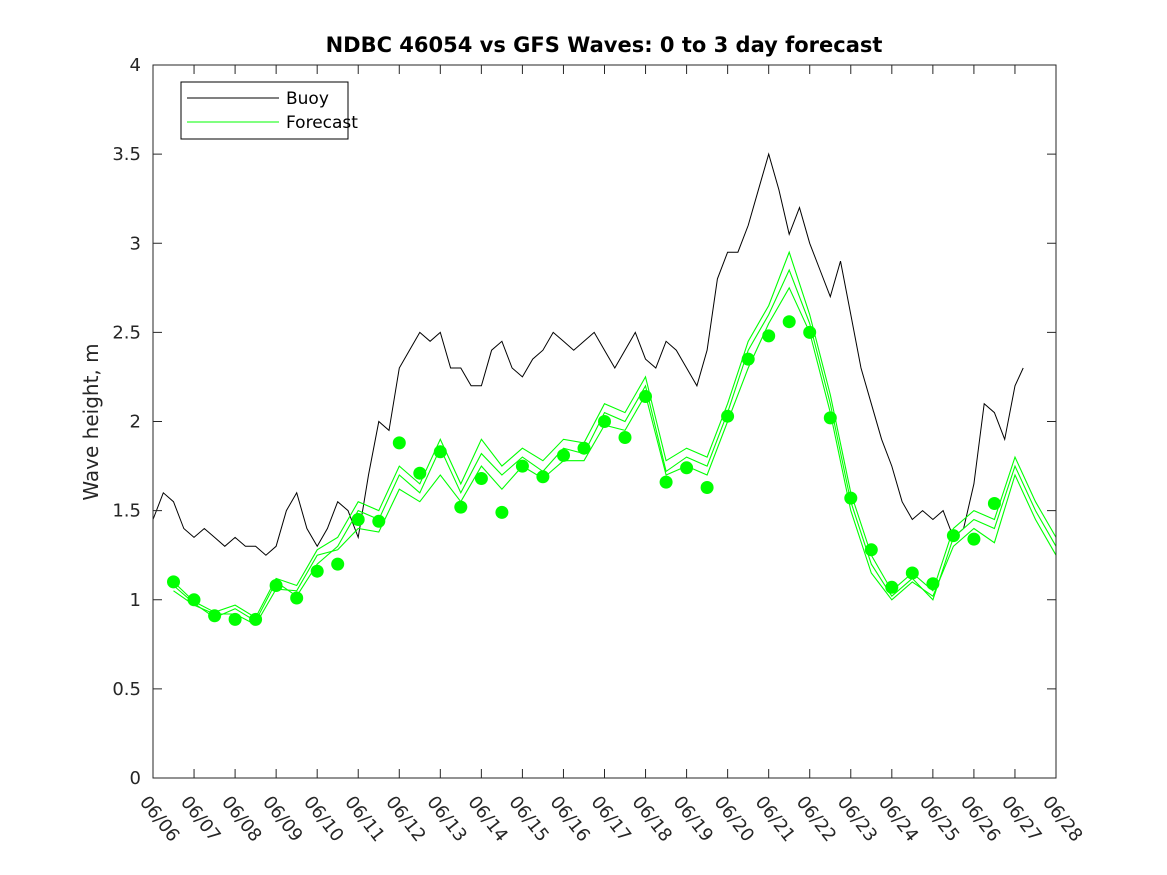 This screenshot has height=875, width=1167. I want to click on legend-buoy-label: Buoy, so click(307, 99).